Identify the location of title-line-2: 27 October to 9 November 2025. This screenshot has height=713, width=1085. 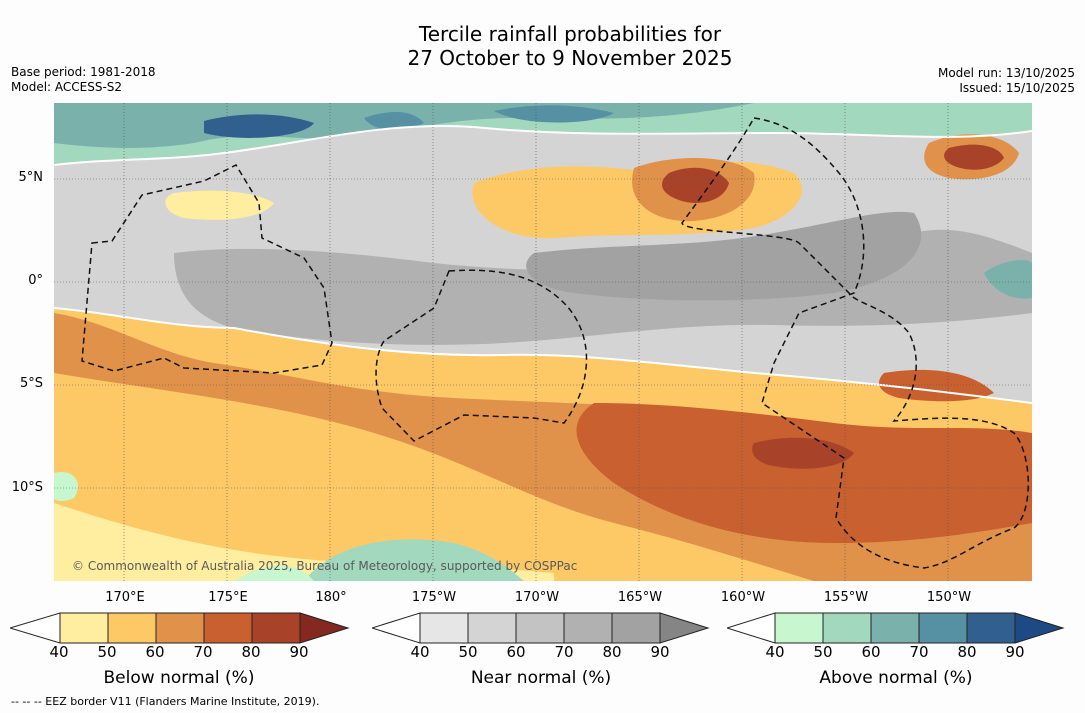
(570, 58).